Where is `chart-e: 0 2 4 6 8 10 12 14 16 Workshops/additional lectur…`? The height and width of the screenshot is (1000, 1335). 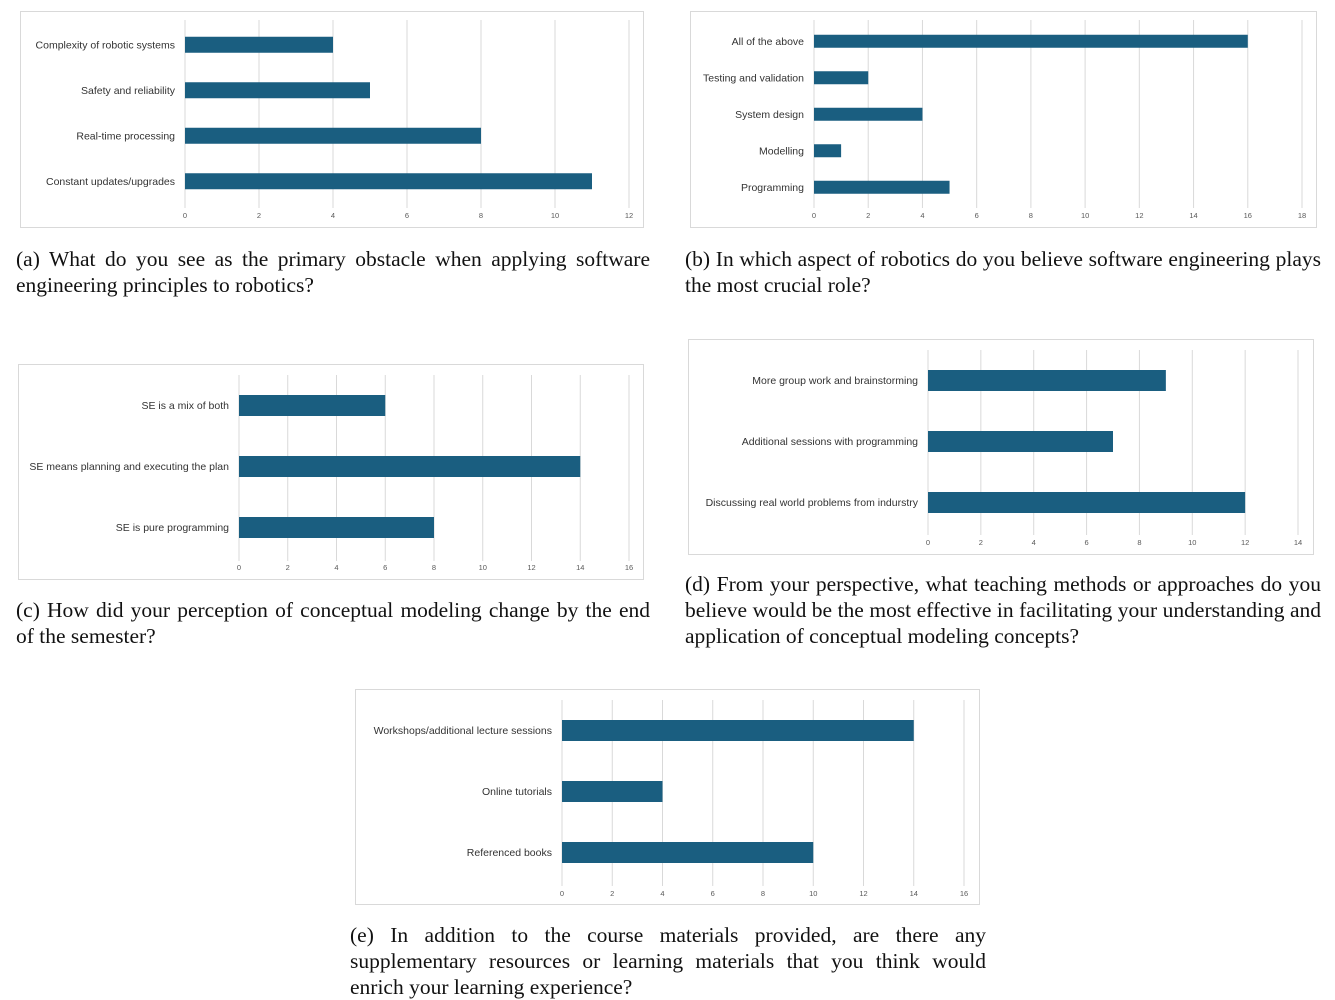 chart-e: 0 2 4 6 8 10 12 14 16 Workshops/additional lectur… is located at coordinates (667, 797).